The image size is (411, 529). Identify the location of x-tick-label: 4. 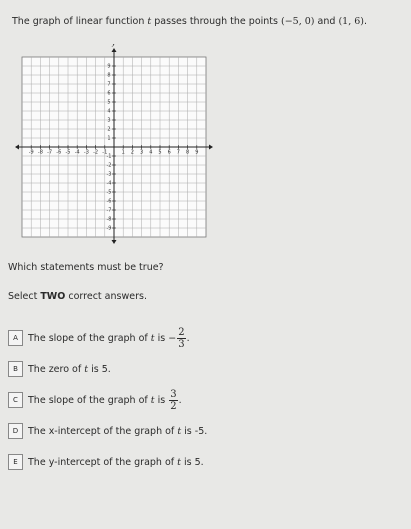
(150, 153).